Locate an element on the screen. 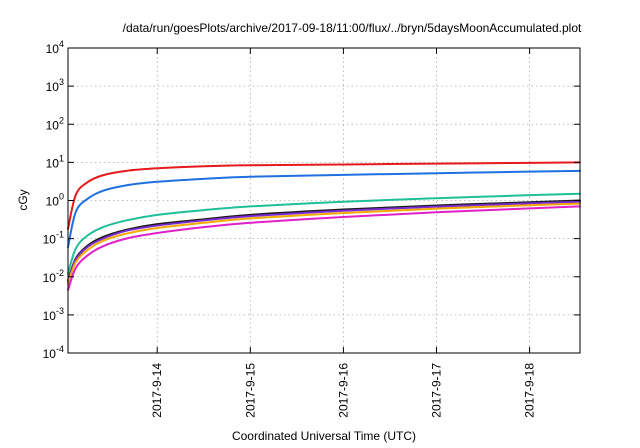 This screenshot has height=448, width=640. y-tick-label: 10⁻¹ is located at coordinates (53, 238).